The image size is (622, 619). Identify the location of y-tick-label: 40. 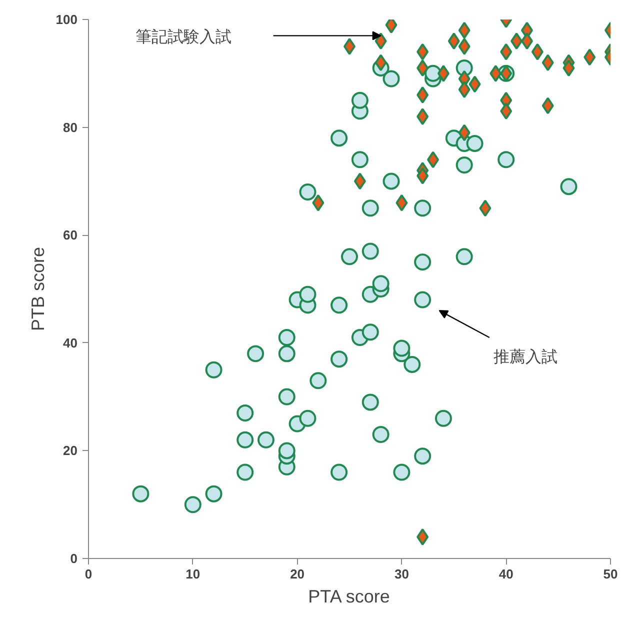
(70, 342).